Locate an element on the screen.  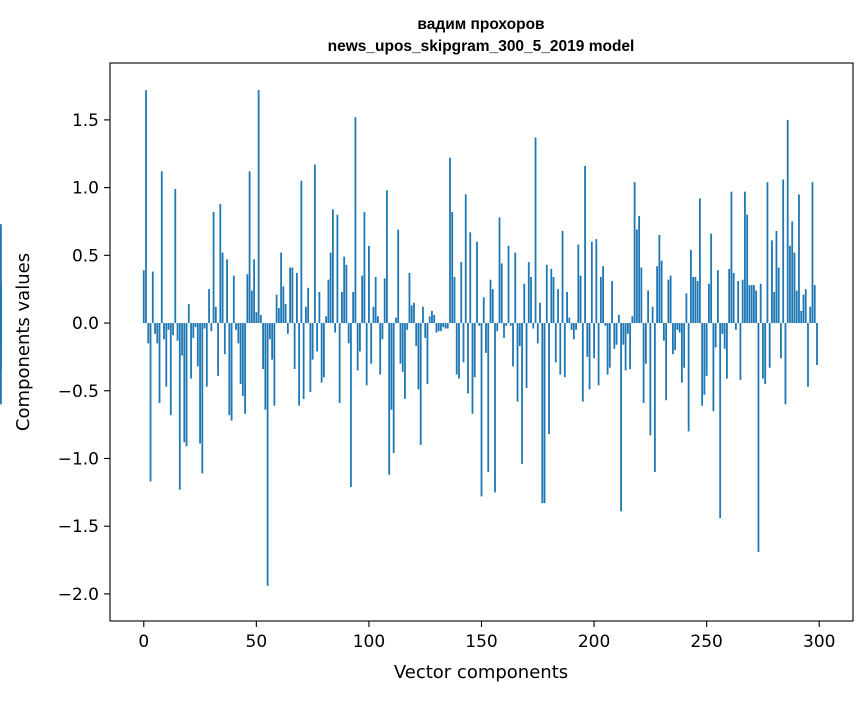
x-tick-label: 250 is located at coordinates (706, 642).